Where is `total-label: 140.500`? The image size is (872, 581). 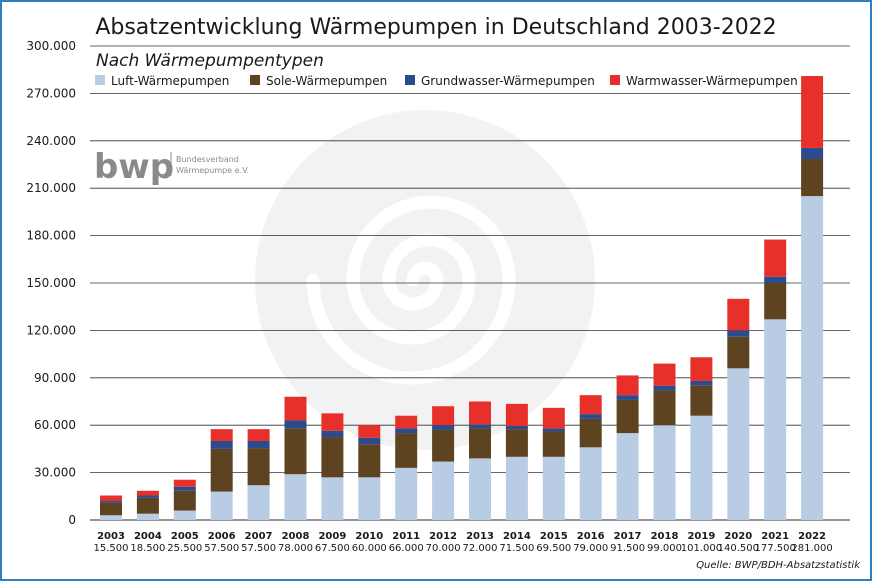
total-label: 140.500 is located at coordinates (738, 548).